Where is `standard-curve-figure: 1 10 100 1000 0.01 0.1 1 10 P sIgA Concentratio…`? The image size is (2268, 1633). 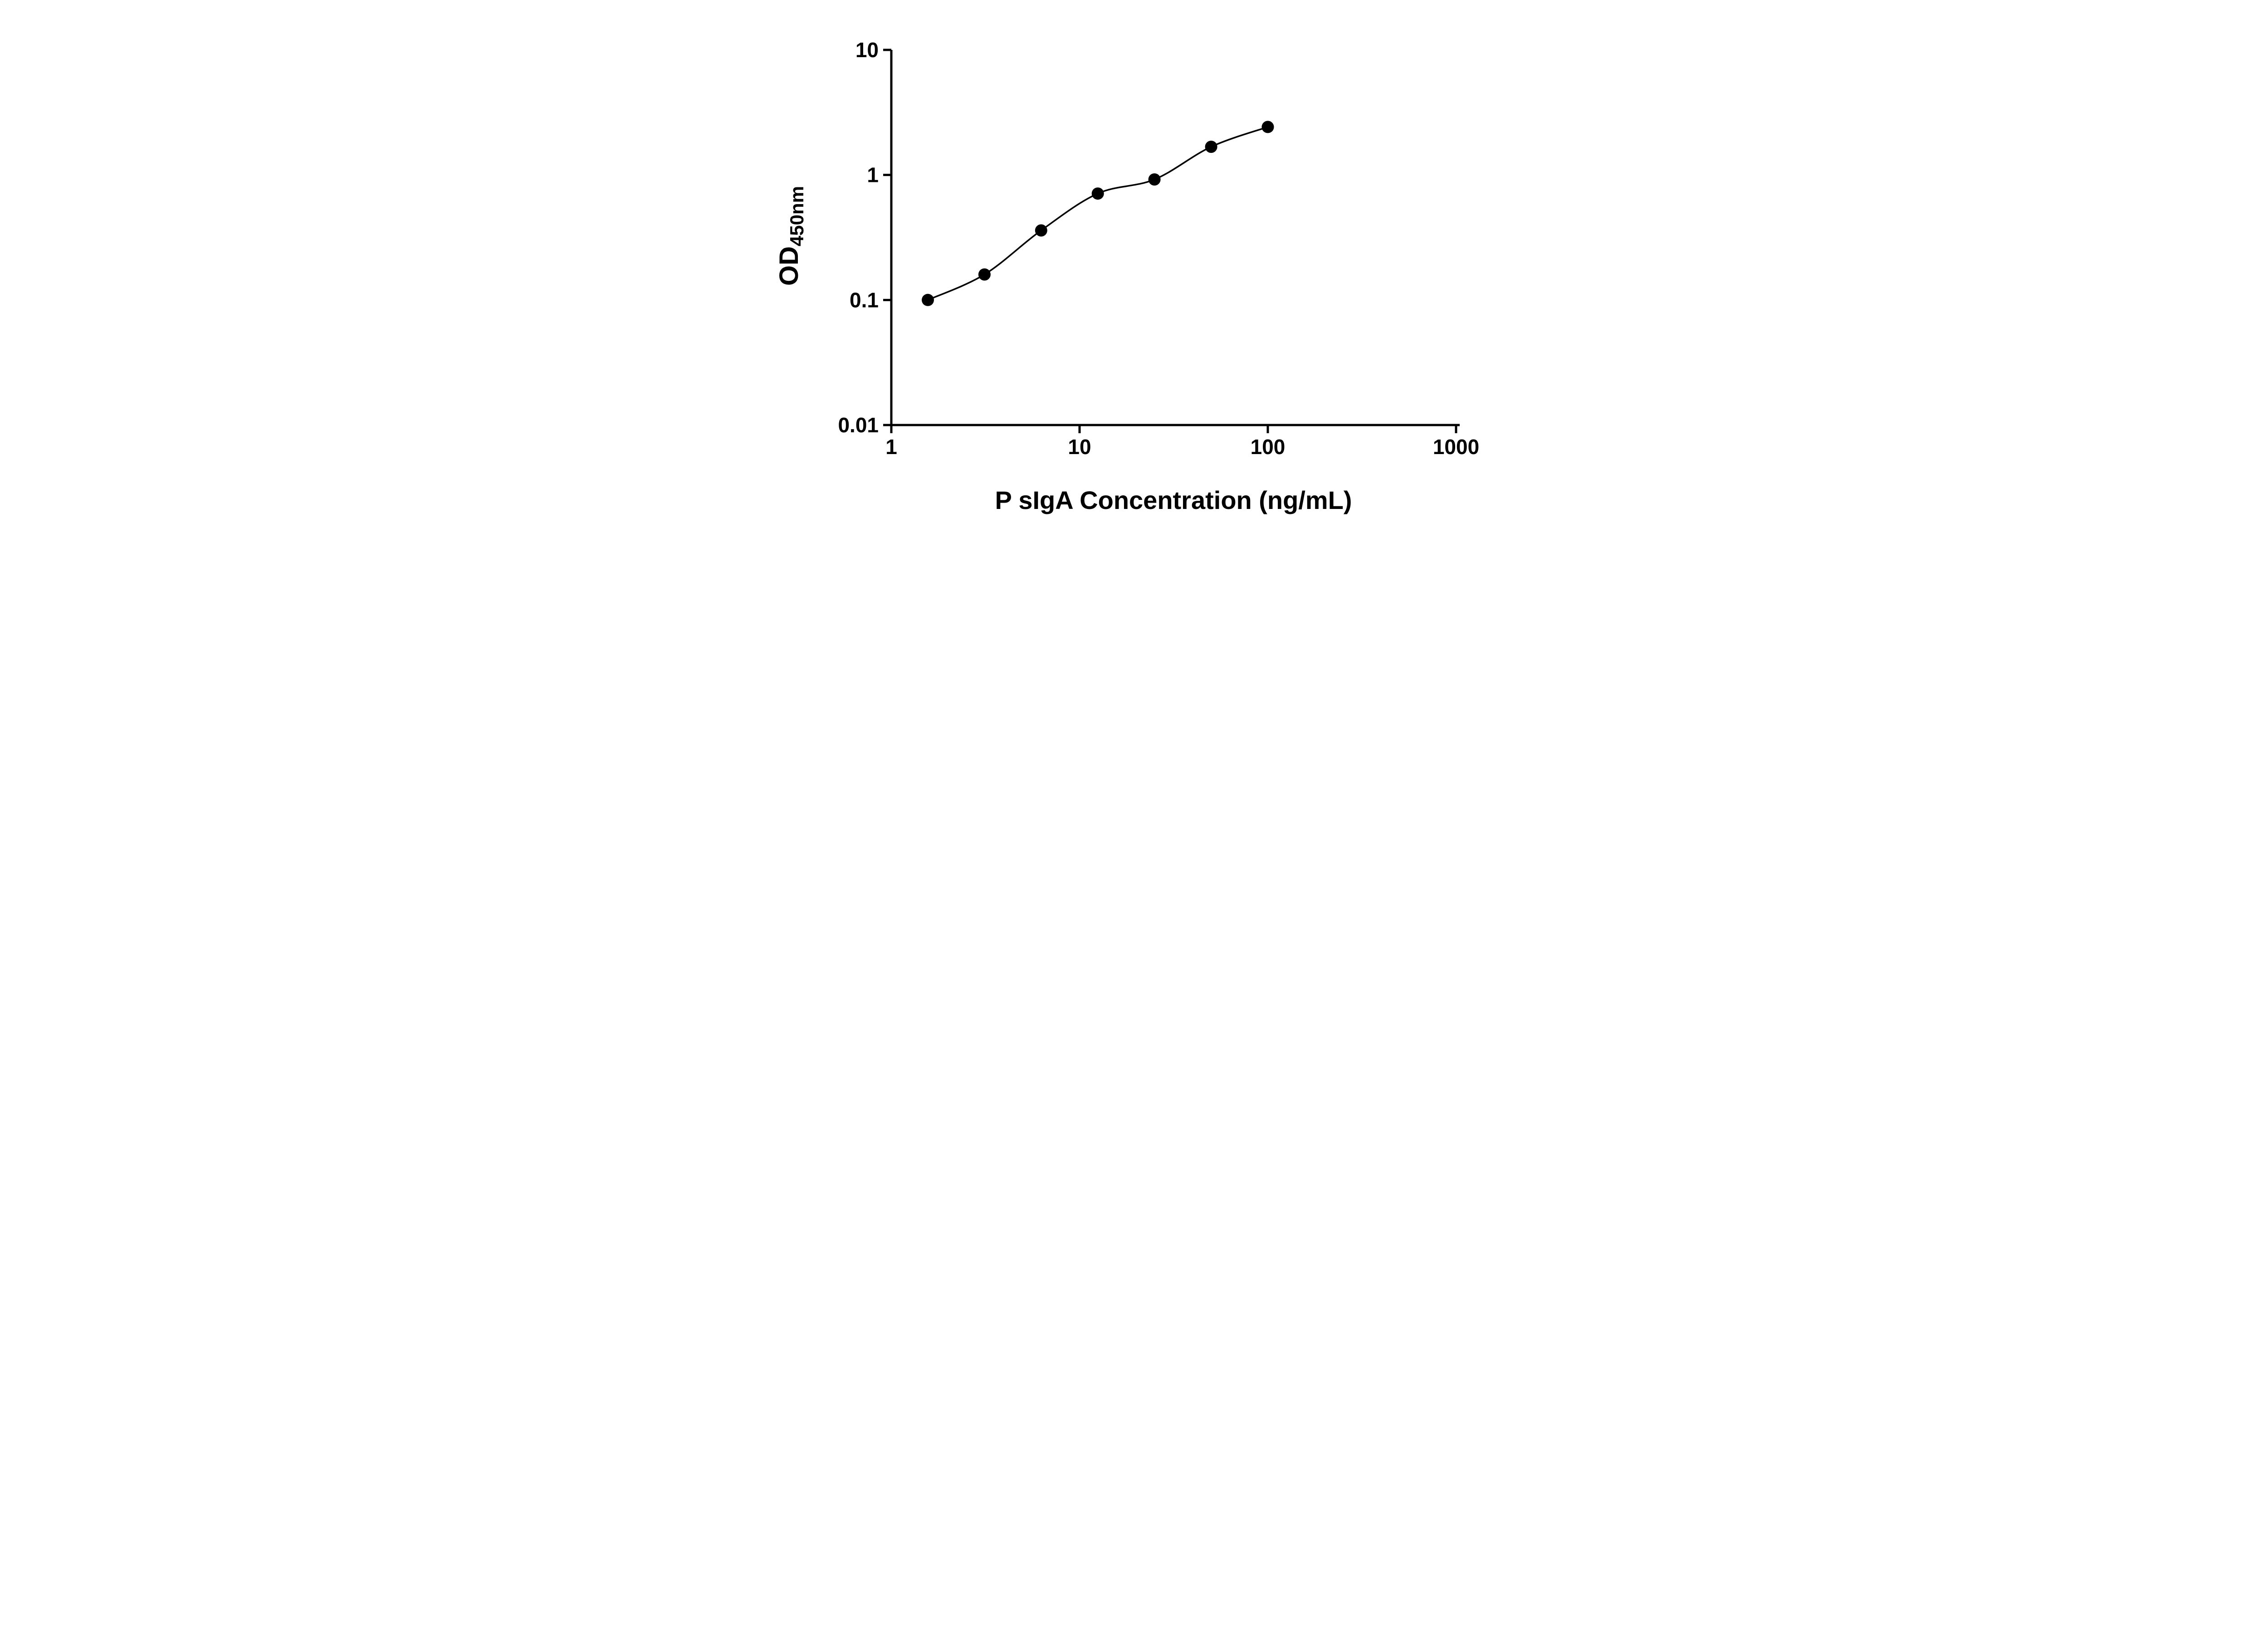 standard-curve-figure: 1 10 100 1000 0.01 0.1 1 10 P sIgA Concentratio… is located at coordinates (1134, 272).